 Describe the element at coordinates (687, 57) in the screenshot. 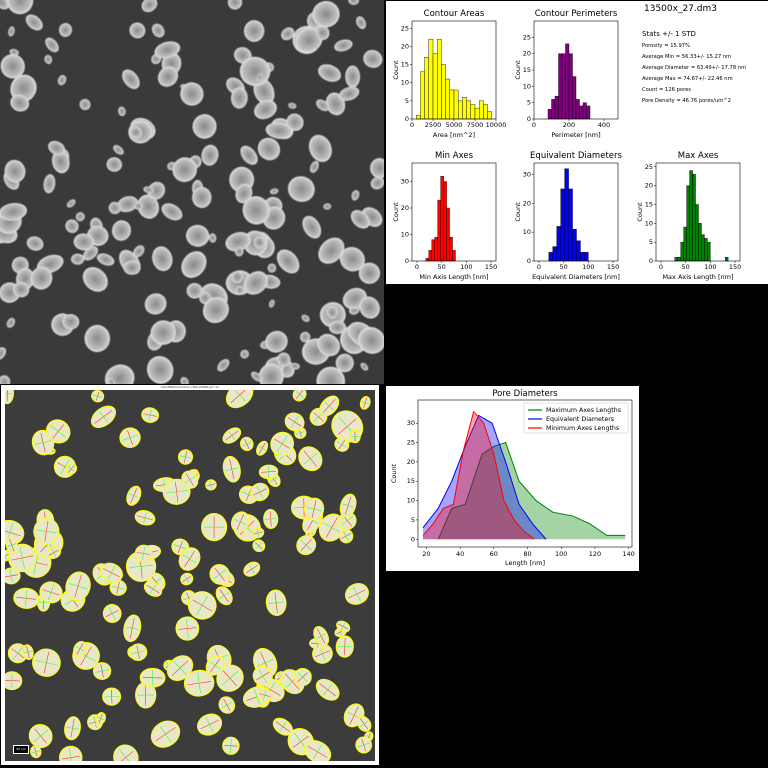

I see `stats-avg-min: Average Min = 56.33+/- 15.27 nm` at that location.